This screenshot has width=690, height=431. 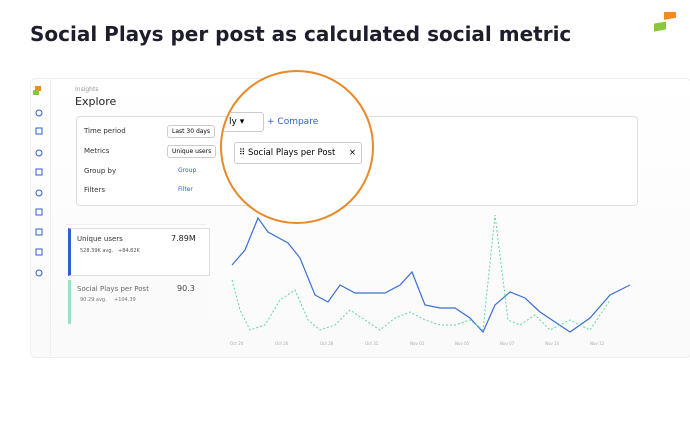 I want to click on line-social-plays, so click(x=421, y=272).